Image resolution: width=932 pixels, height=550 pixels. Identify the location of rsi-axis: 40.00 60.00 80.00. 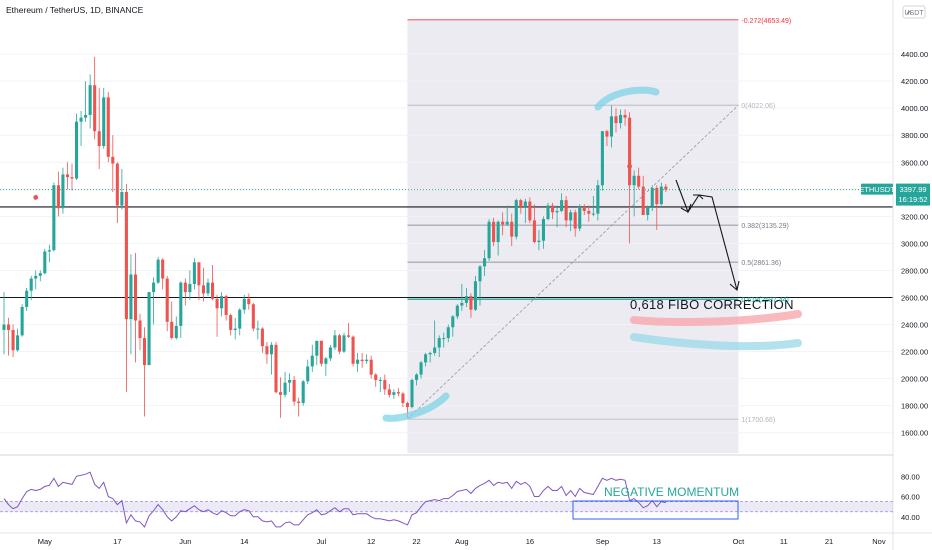
(910, 497).